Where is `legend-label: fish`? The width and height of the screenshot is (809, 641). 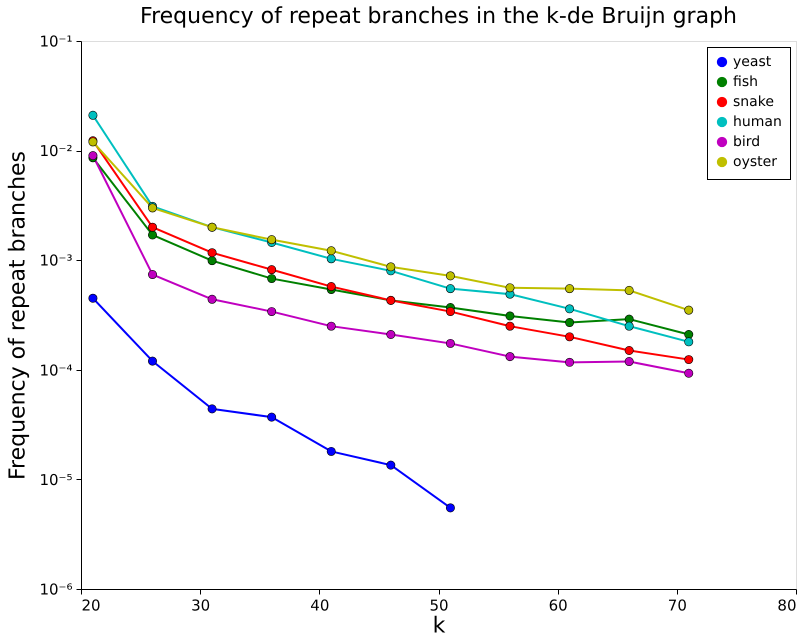 legend-label: fish is located at coordinates (745, 82).